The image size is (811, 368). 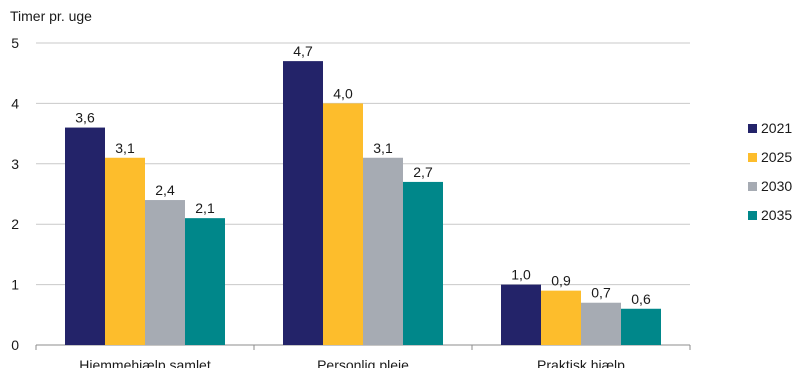 What do you see at coordinates (15, 43) in the screenshot?
I see `y-tick-label: 5` at bounding box center [15, 43].